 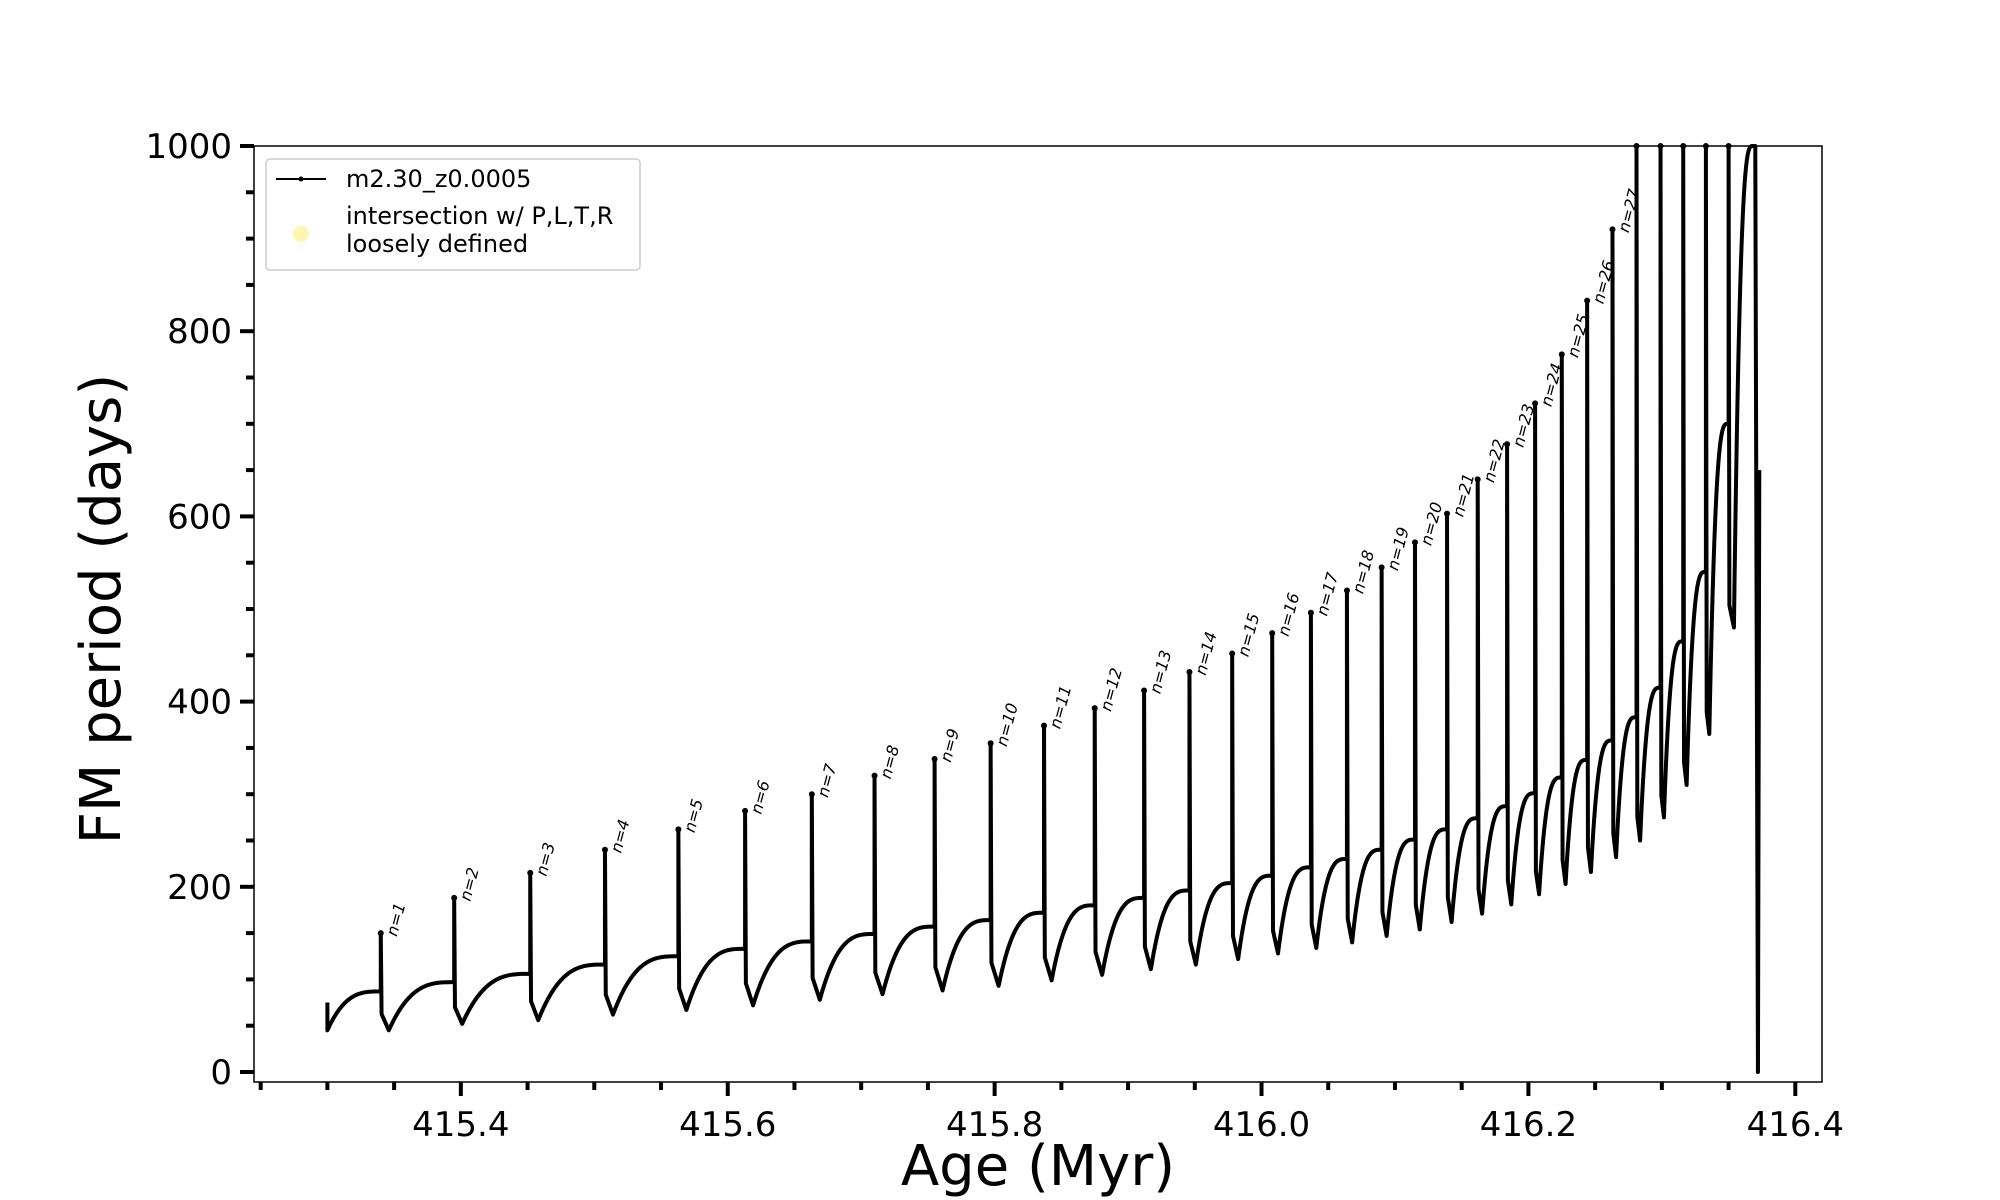 What do you see at coordinates (437, 244) in the screenshot?
I see `legend-label: loosely defined` at bounding box center [437, 244].